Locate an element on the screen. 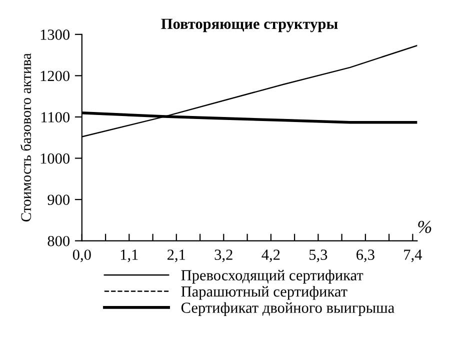 The width and height of the screenshot is (450, 344). legend-label: Превосходящий сертификат is located at coordinates (272, 277).